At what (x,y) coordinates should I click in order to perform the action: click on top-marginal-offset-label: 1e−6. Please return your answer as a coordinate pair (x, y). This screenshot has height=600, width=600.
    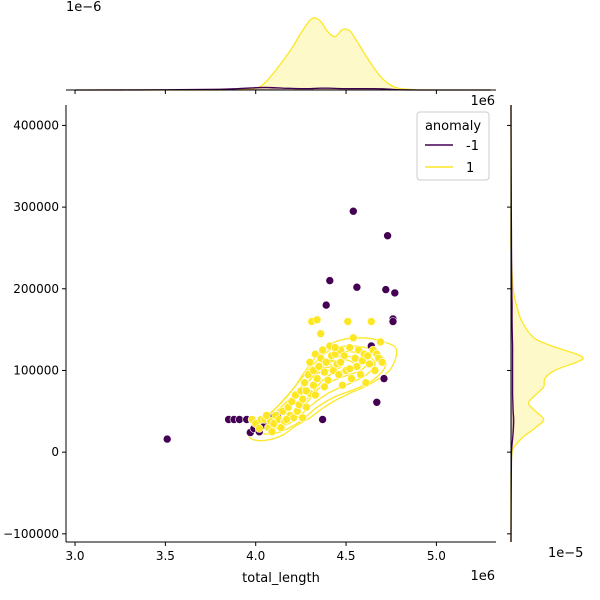
    Looking at the image, I should click on (83, 7).